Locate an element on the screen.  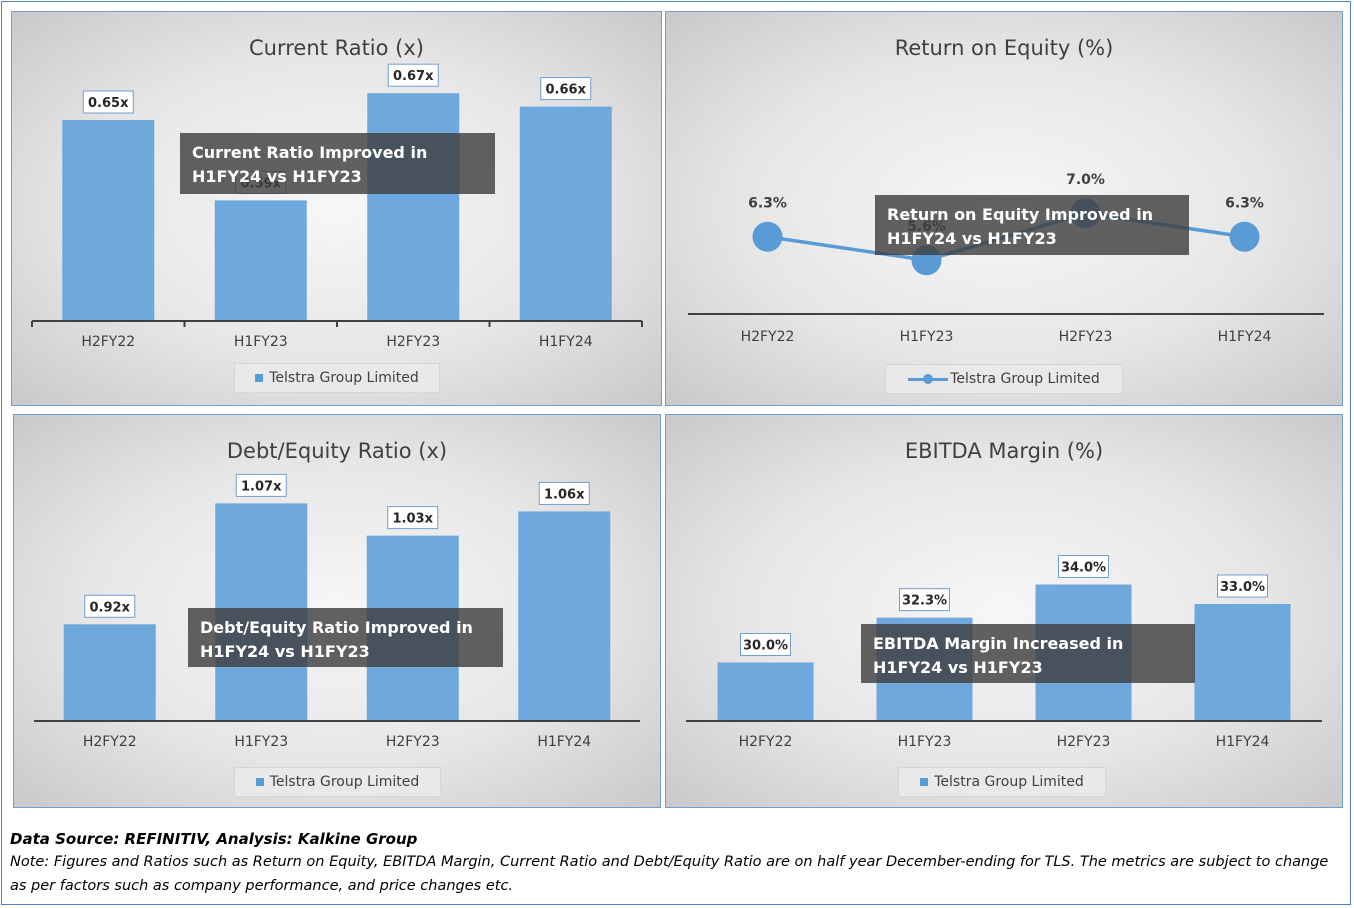
data-label: 1.07x is located at coordinates (261, 486).